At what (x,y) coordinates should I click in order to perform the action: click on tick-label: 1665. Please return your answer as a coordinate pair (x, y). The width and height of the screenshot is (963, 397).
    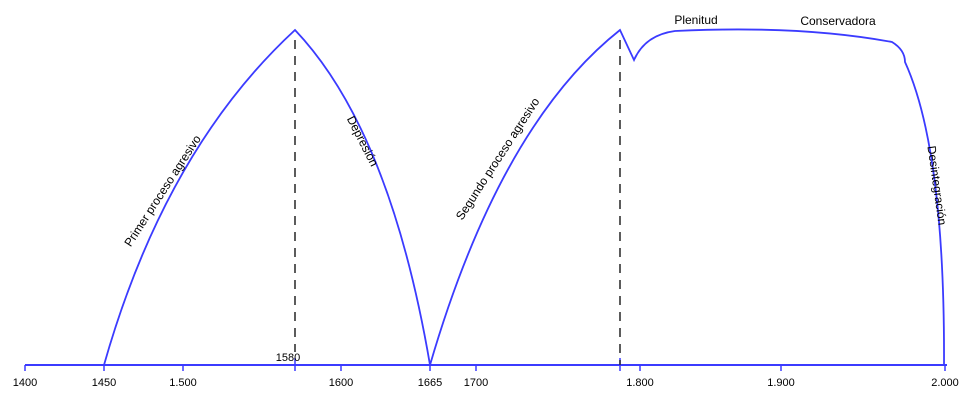
    Looking at the image, I should click on (430, 383).